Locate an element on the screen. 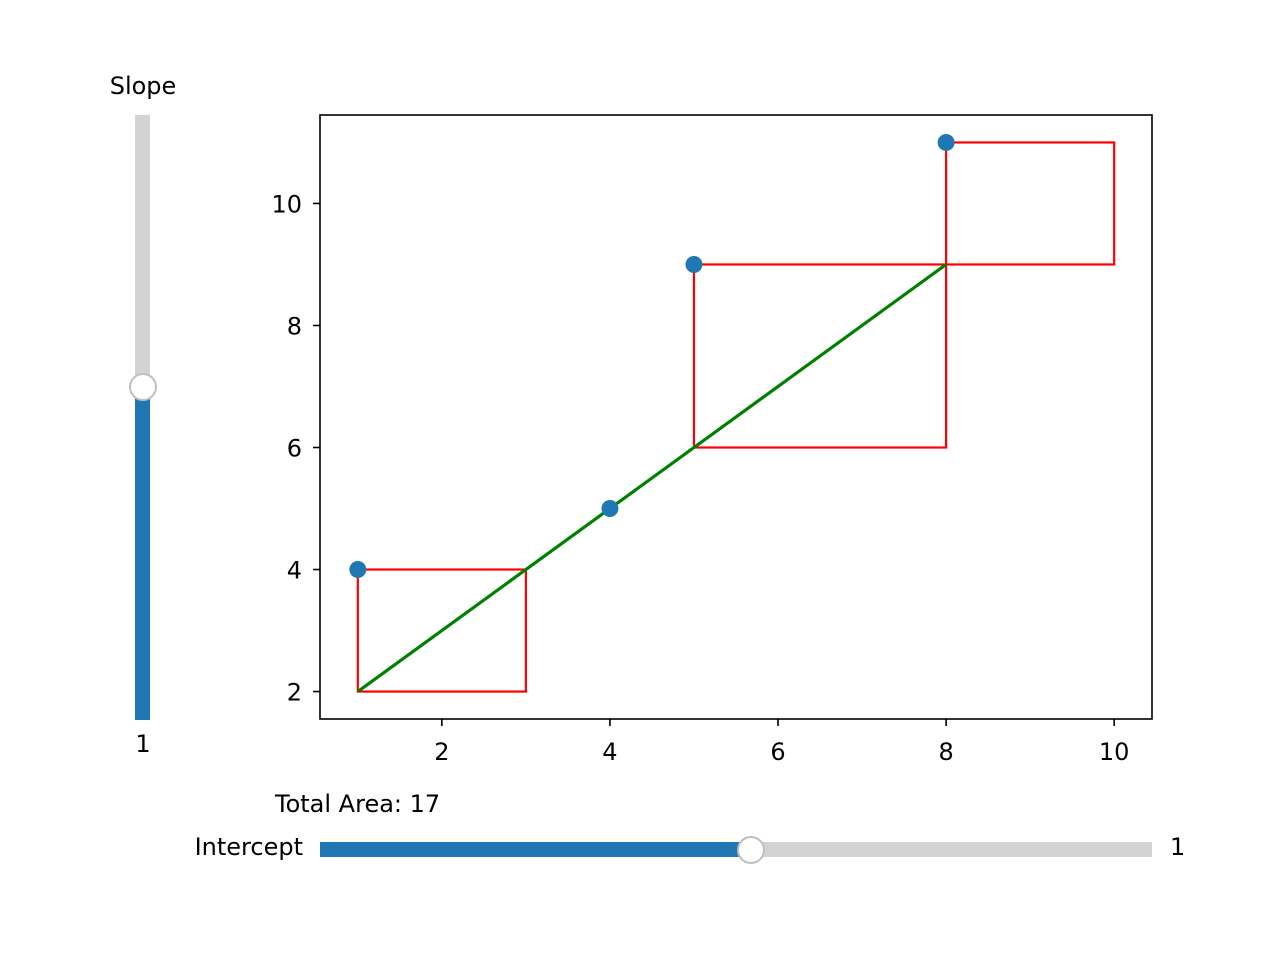 The image size is (1280, 960). y-tick-label: 4 is located at coordinates (294, 571).